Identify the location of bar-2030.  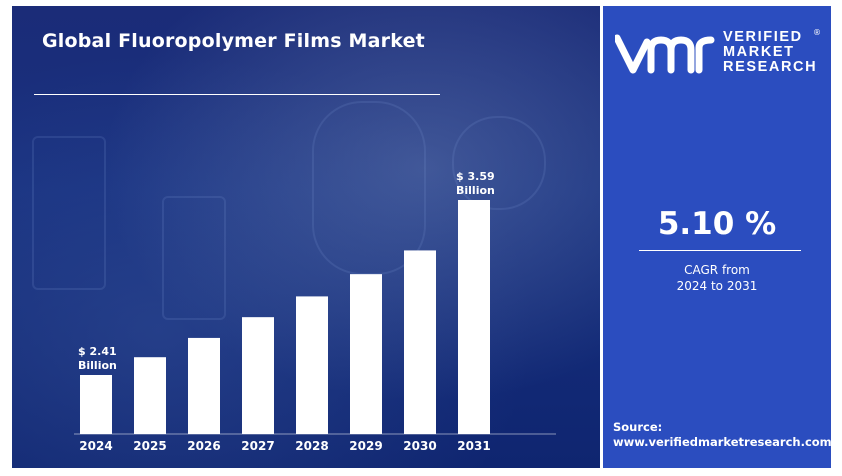
(420, 342).